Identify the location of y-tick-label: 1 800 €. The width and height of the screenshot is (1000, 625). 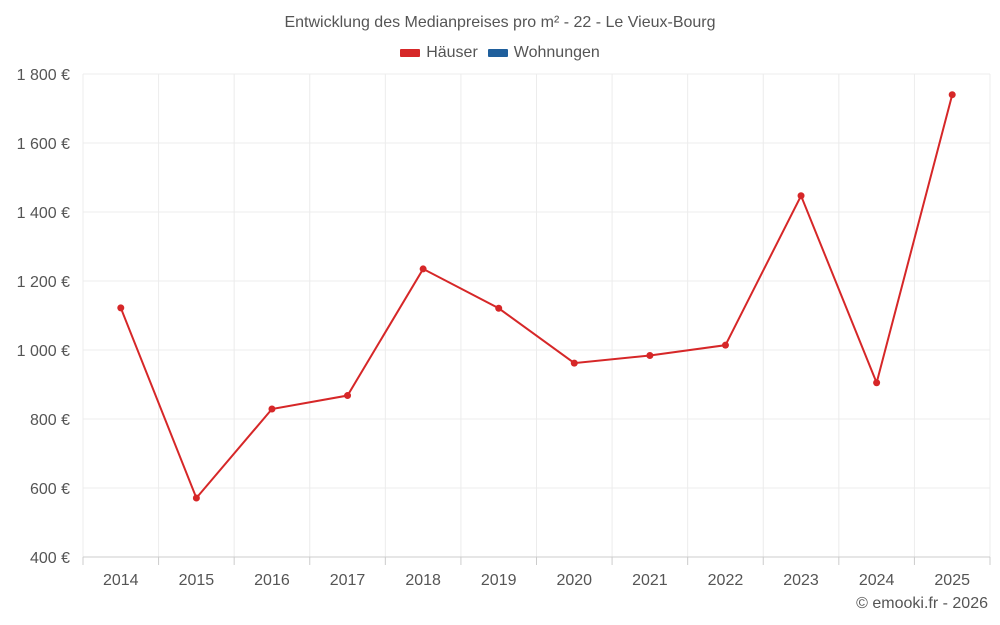
(43, 75).